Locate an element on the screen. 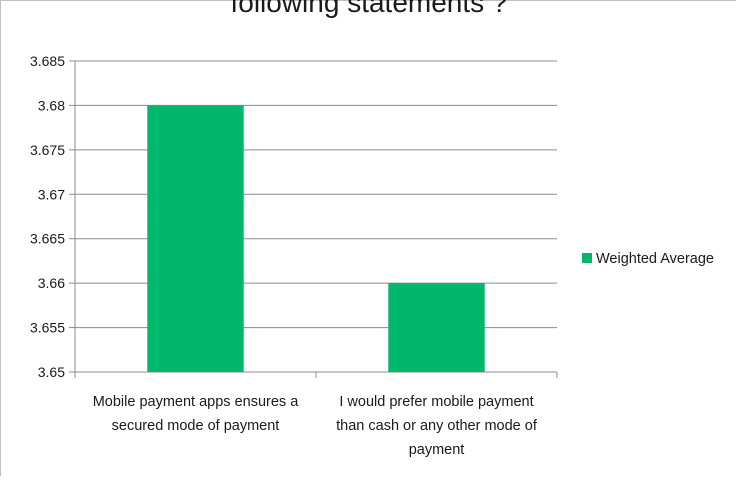 This screenshot has height=482, width=736. x-category-label: payment is located at coordinates (437, 450).